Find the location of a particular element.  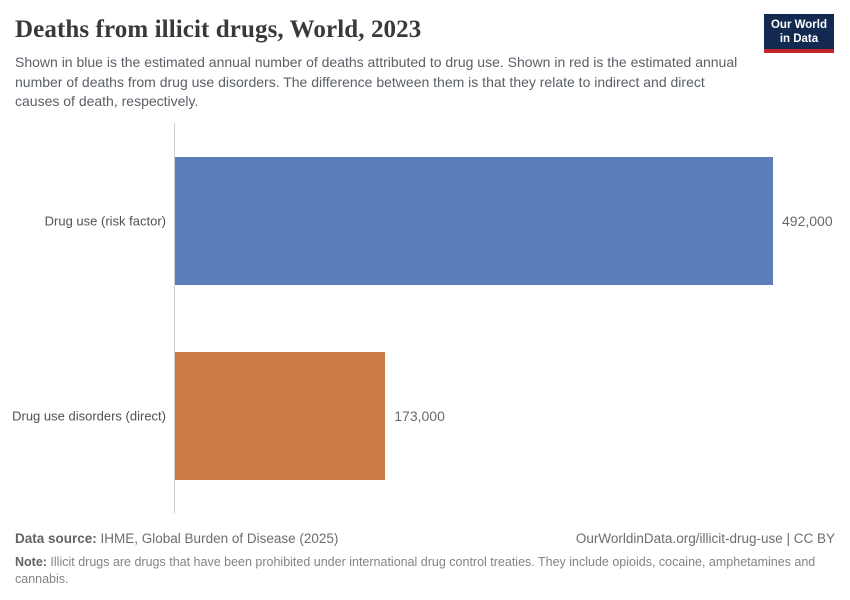

note-label: Note: is located at coordinates (31, 562).